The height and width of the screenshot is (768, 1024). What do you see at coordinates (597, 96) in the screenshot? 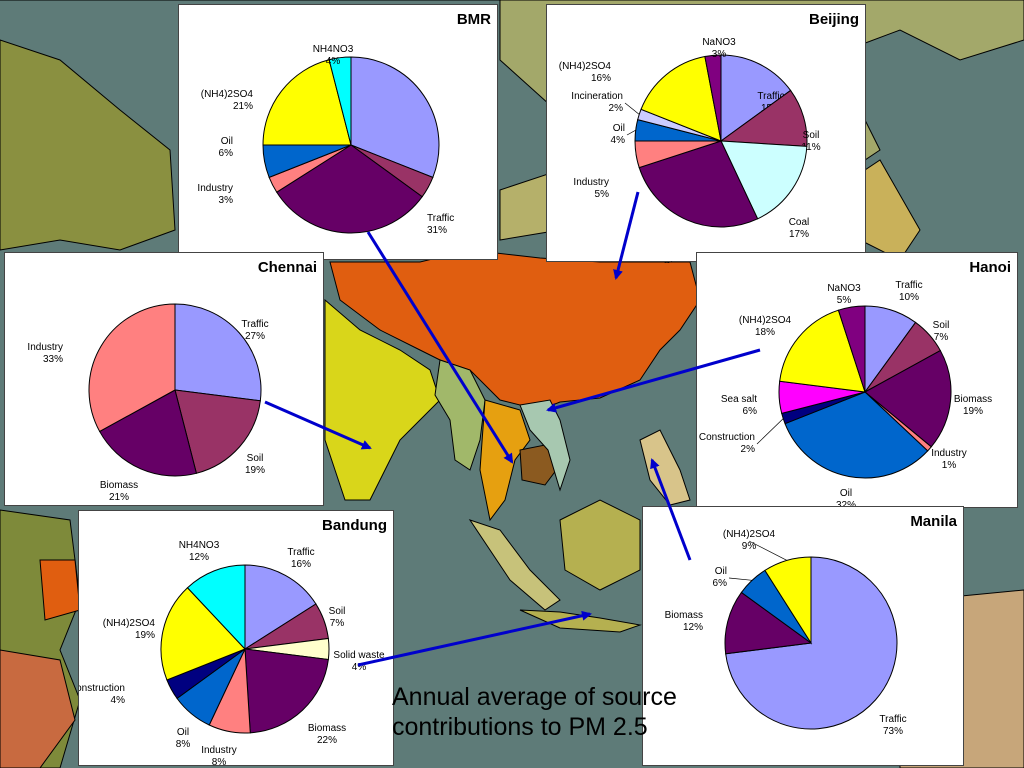
I see `slice-label-incineration: Incineration` at bounding box center [597, 96].